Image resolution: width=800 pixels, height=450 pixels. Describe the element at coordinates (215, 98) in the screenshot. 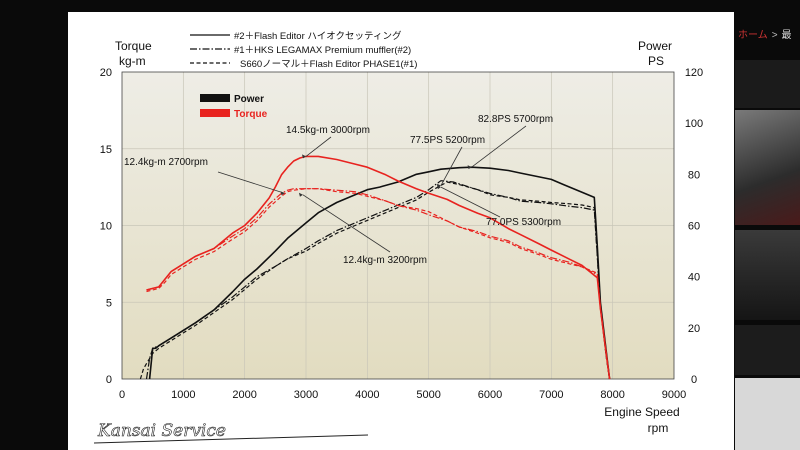

I see `legend-swatch-power` at that location.